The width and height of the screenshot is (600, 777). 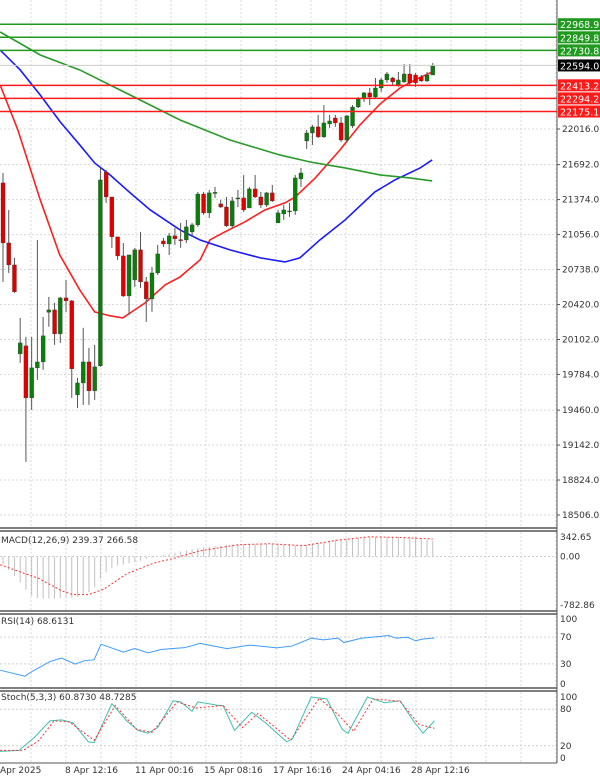 I want to click on price-level-label: 22849.8, so click(x=579, y=38).